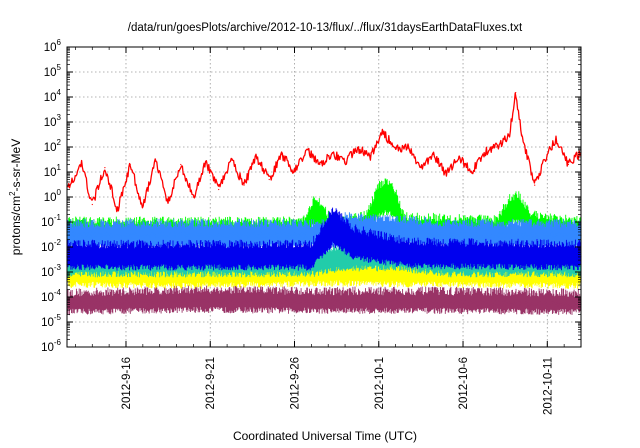 This screenshot has width=640, height=448. What do you see at coordinates (53, 196) in the screenshot?
I see `y-tick-label: 10⁰` at bounding box center [53, 196].